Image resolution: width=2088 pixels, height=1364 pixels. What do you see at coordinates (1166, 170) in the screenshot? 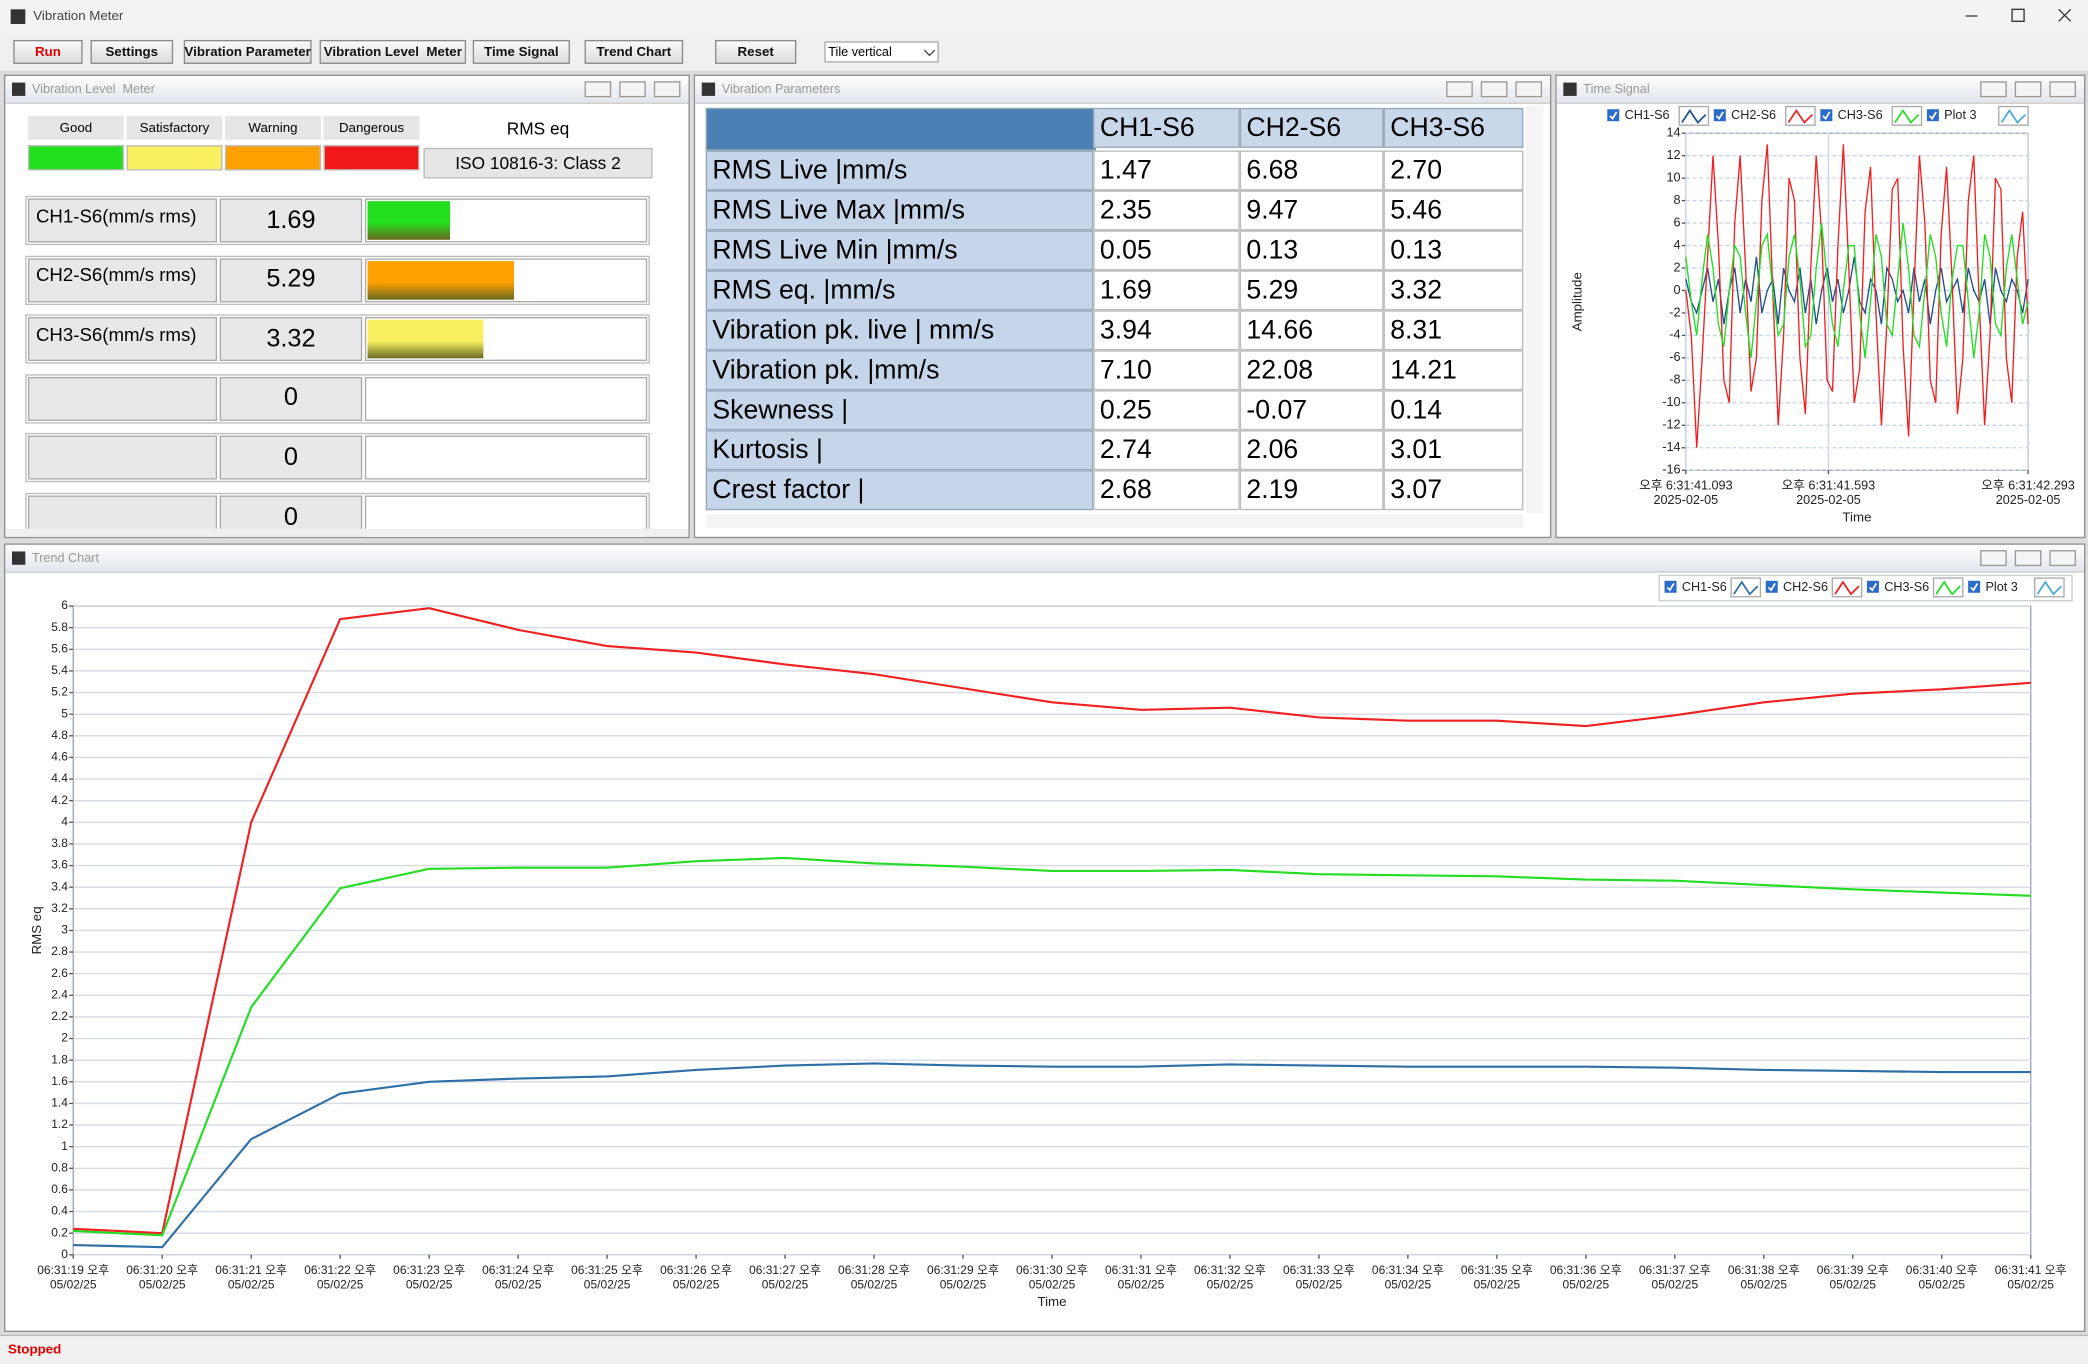
I see `table-cell: 1.47` at bounding box center [1166, 170].